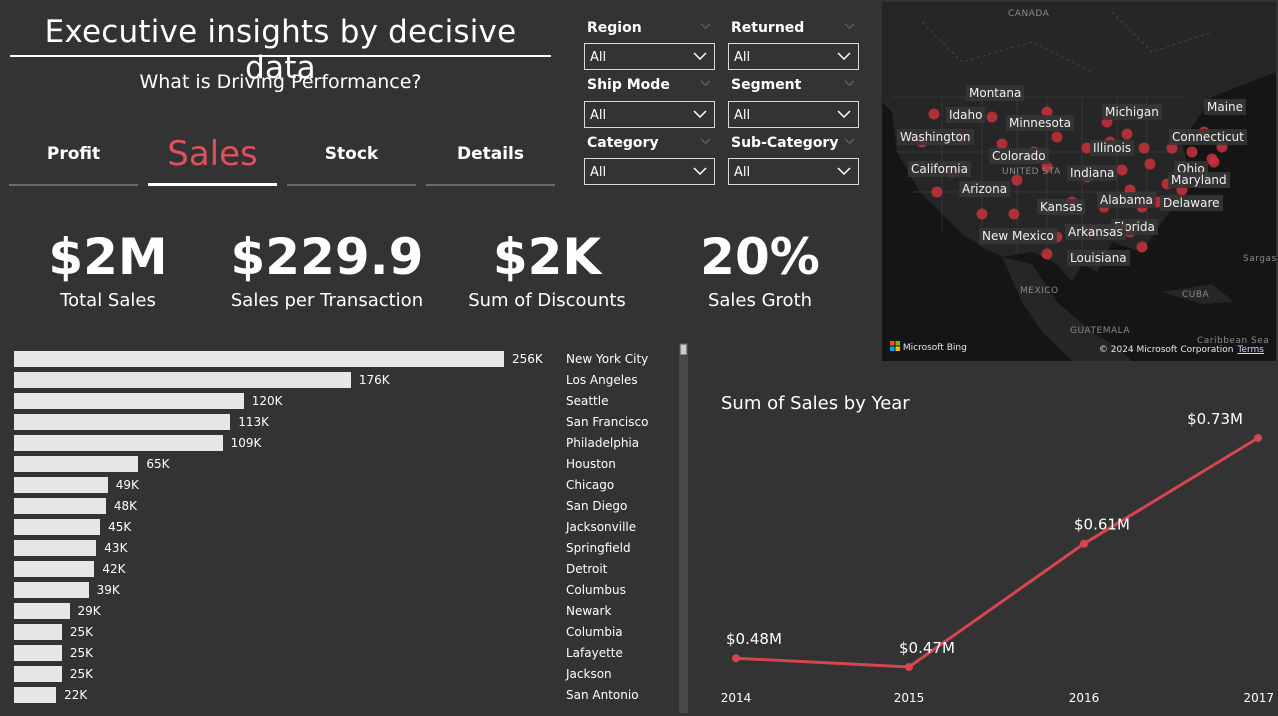 This screenshot has width=1278, height=716. Describe the element at coordinates (1100, 331) in the screenshot. I see `map-label-guatemala: GUATEMALA` at that location.